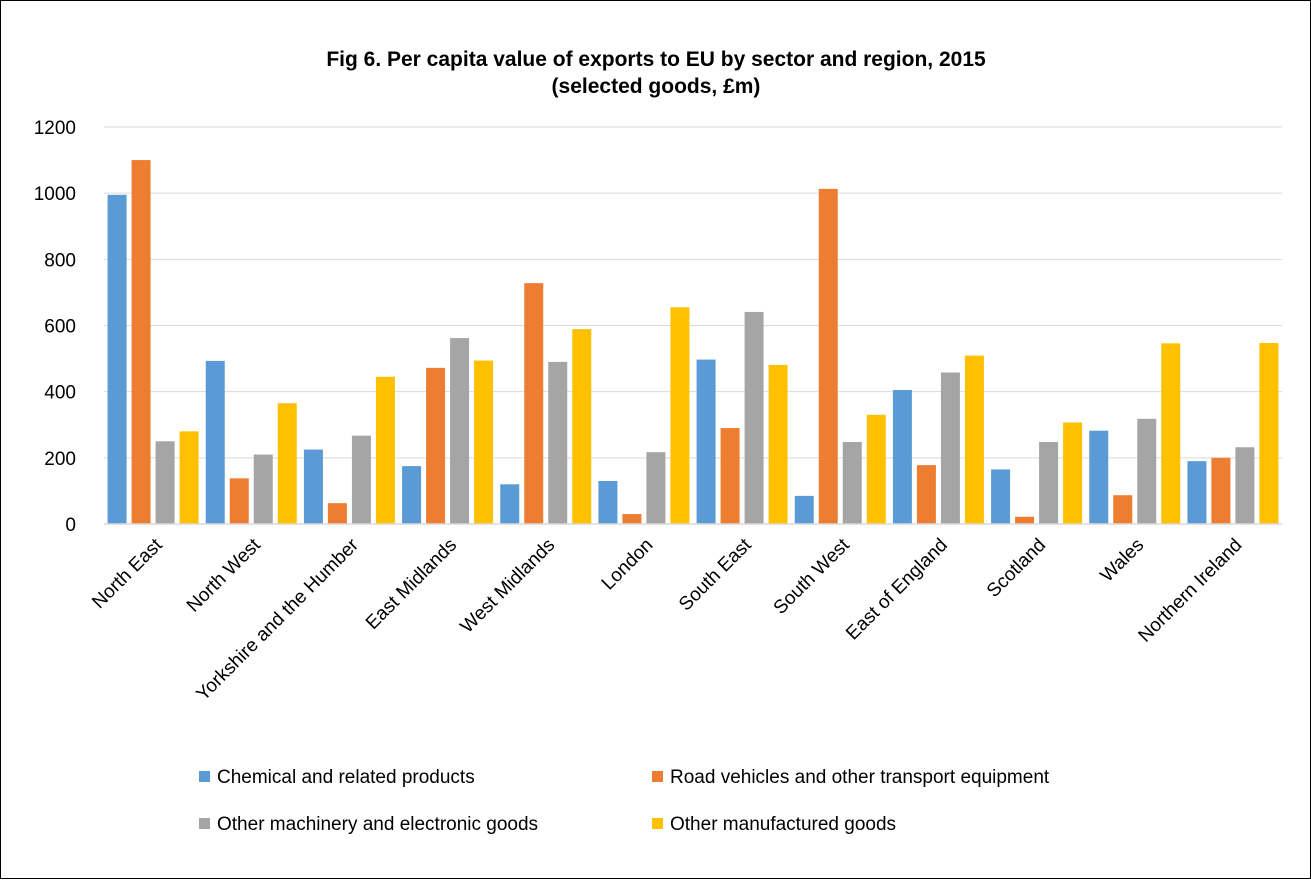 The image size is (1311, 880). Describe the element at coordinates (224, 575) in the screenshot. I see `x-category-label: North West` at that location.